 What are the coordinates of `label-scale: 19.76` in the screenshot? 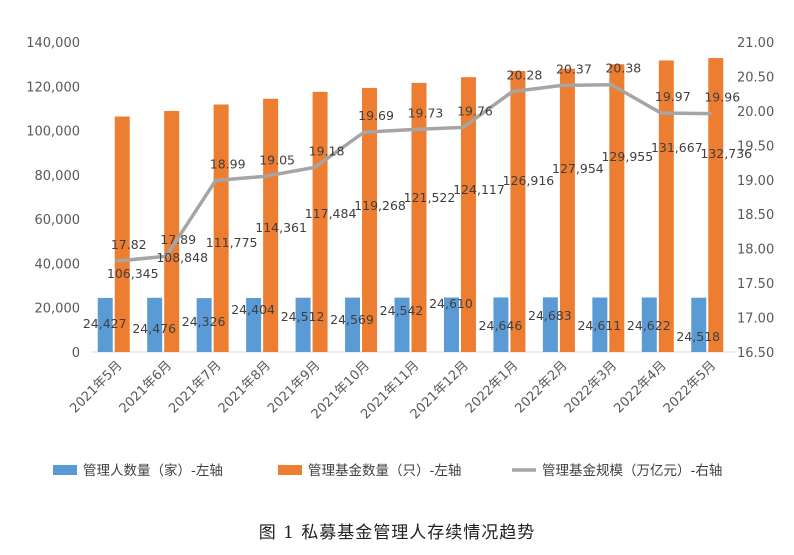 It's located at (475, 110).